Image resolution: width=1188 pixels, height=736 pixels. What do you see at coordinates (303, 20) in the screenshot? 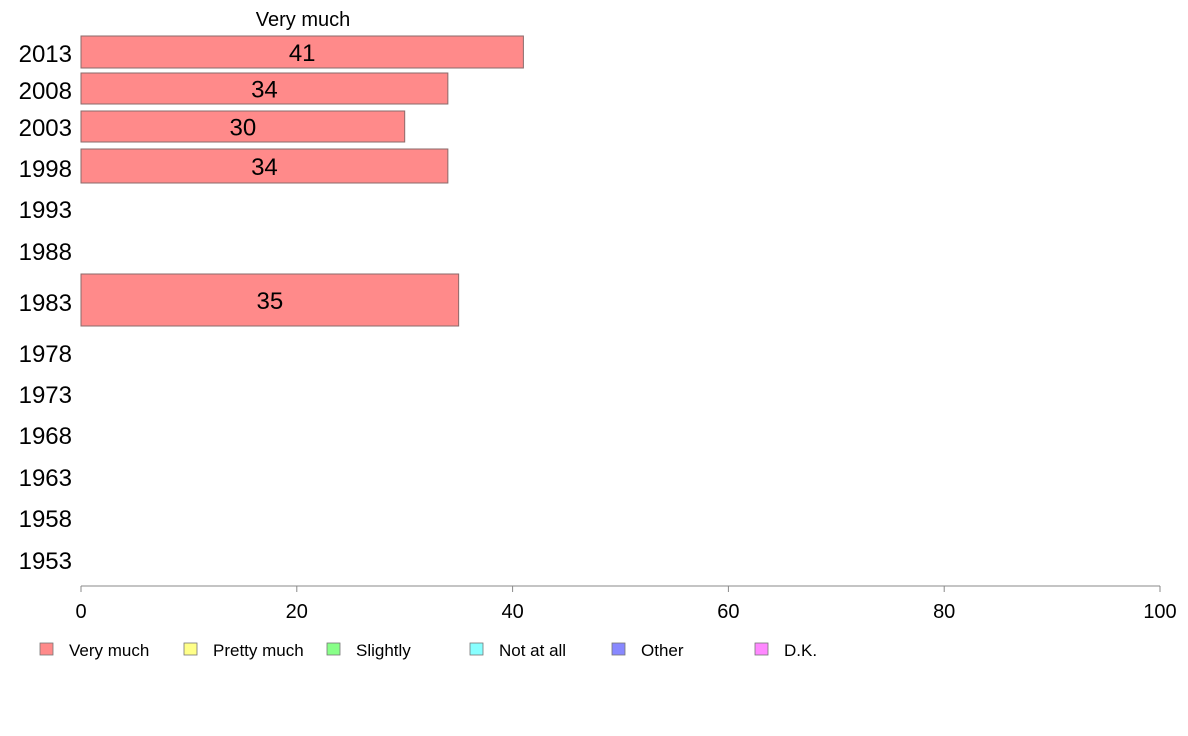
I see `column-header: Very much` at bounding box center [303, 20].